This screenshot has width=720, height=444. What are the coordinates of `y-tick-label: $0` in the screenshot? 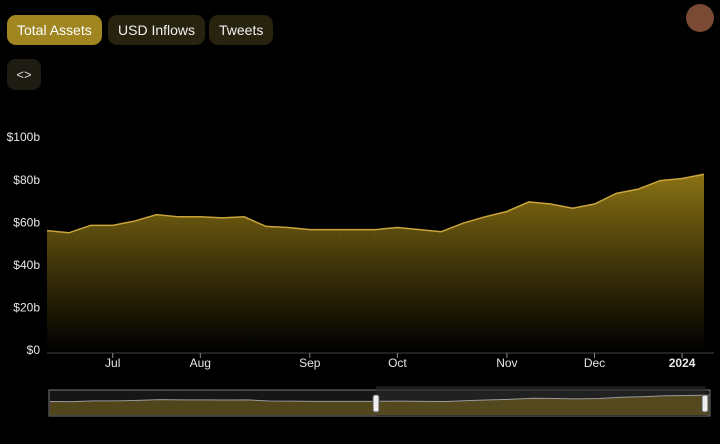 It's located at (34, 350).